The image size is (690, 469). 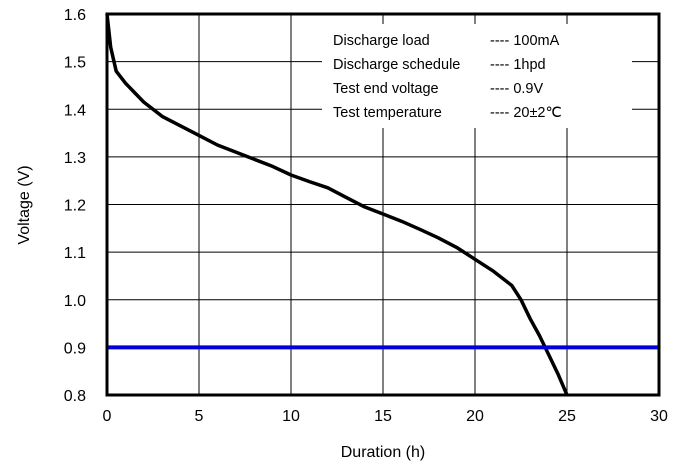 What do you see at coordinates (659, 416) in the screenshot?
I see `x-tick-label: 30` at bounding box center [659, 416].